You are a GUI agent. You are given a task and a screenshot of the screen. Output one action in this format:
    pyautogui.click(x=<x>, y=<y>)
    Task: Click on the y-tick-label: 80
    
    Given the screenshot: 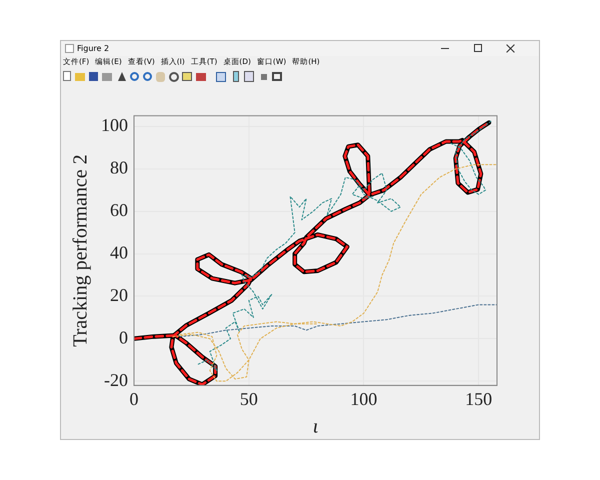 What is the action you would take?
    pyautogui.click(x=119, y=168)
    